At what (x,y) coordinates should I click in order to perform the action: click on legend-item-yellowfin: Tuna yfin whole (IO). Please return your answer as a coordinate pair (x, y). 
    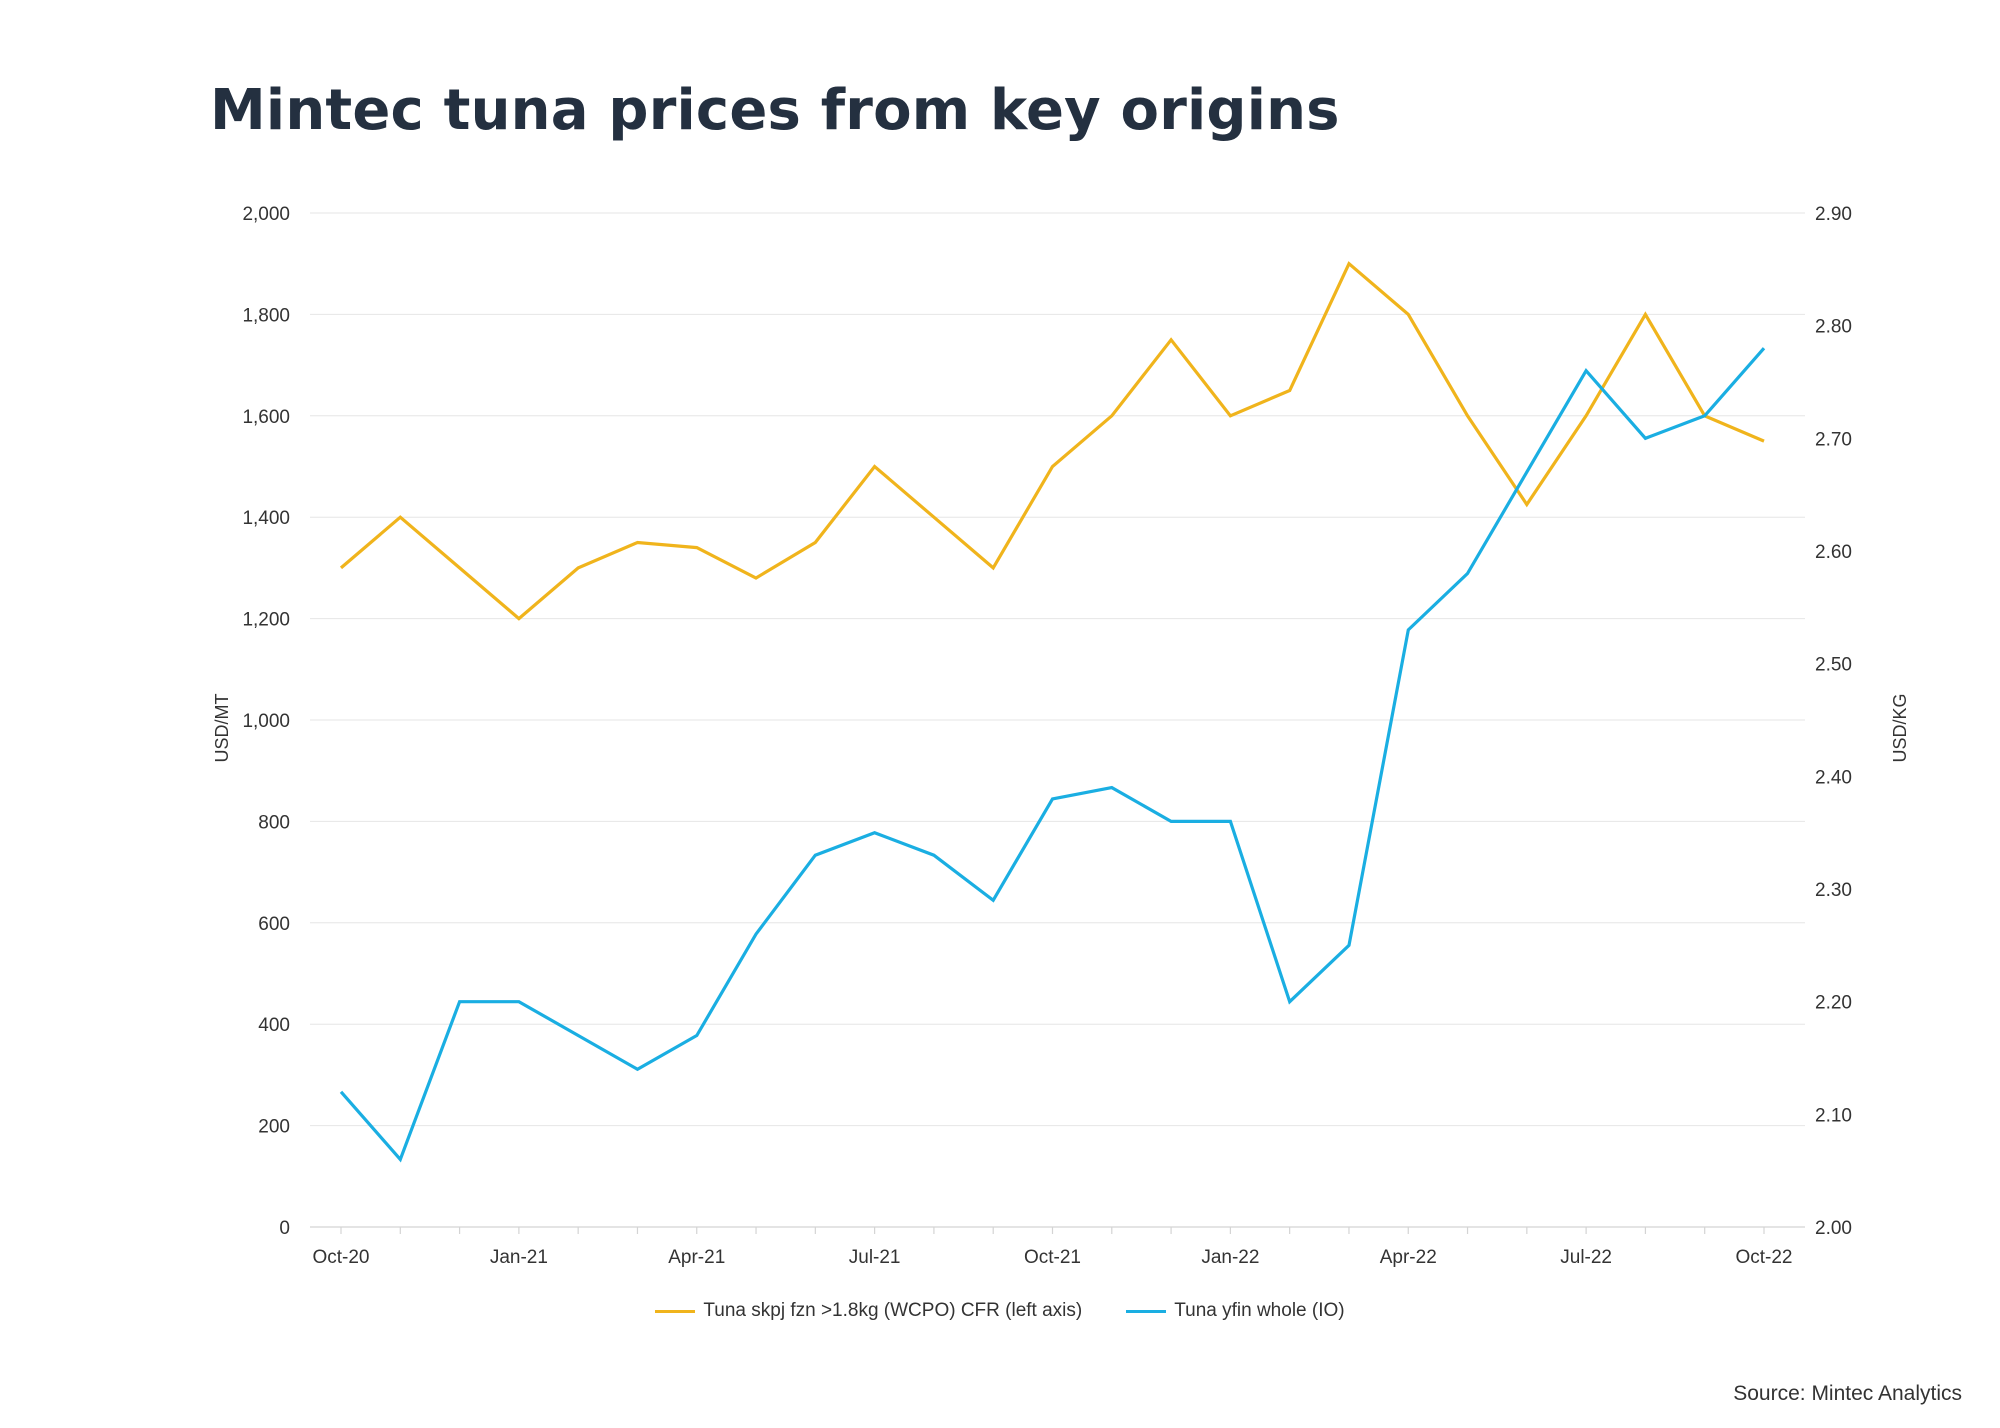
    Looking at the image, I should click on (1235, 1311).